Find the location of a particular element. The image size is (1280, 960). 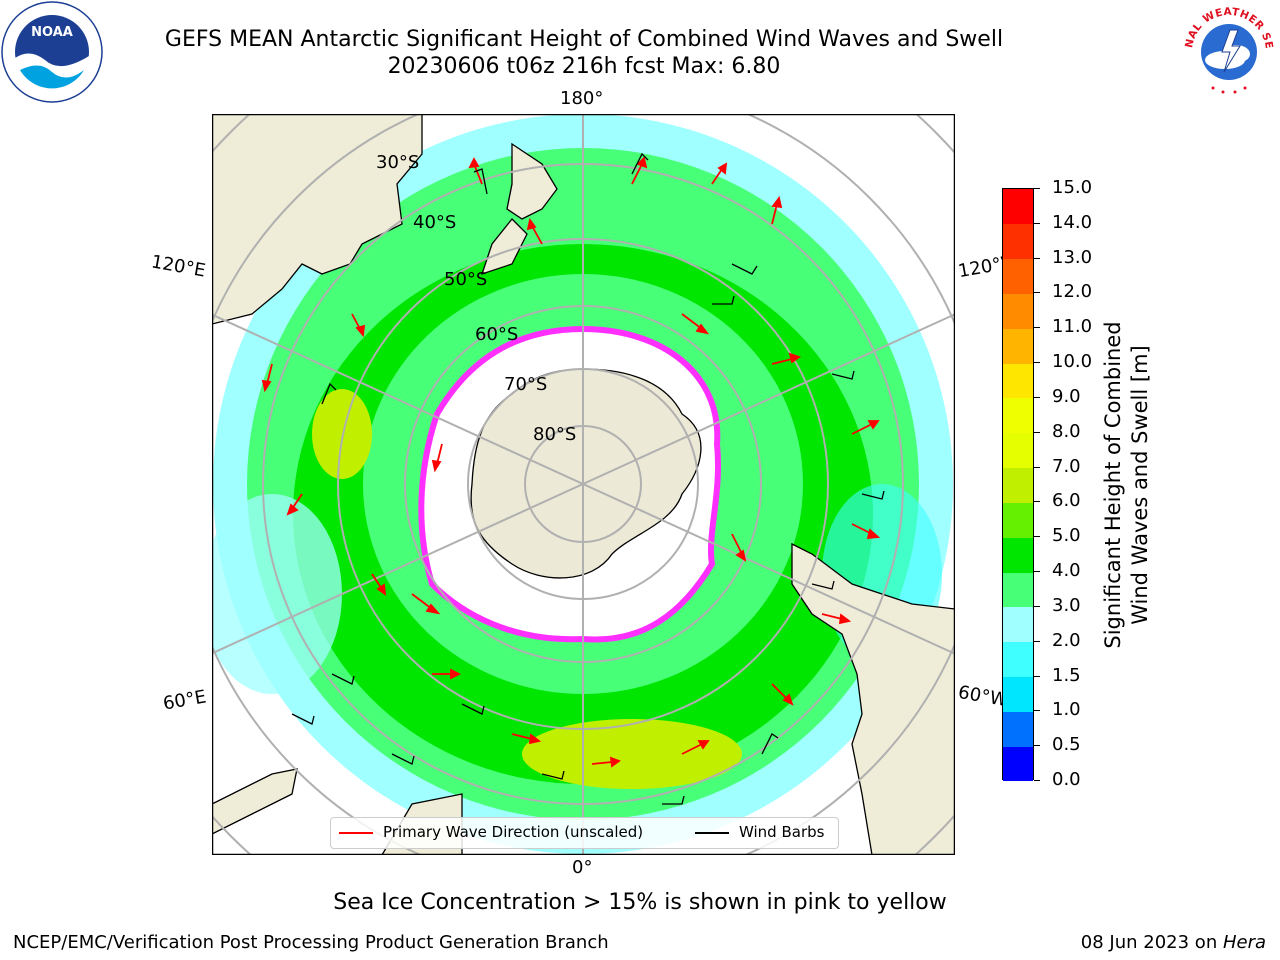

colorbar-tick-label: 1.0 is located at coordinates (1066, 710).